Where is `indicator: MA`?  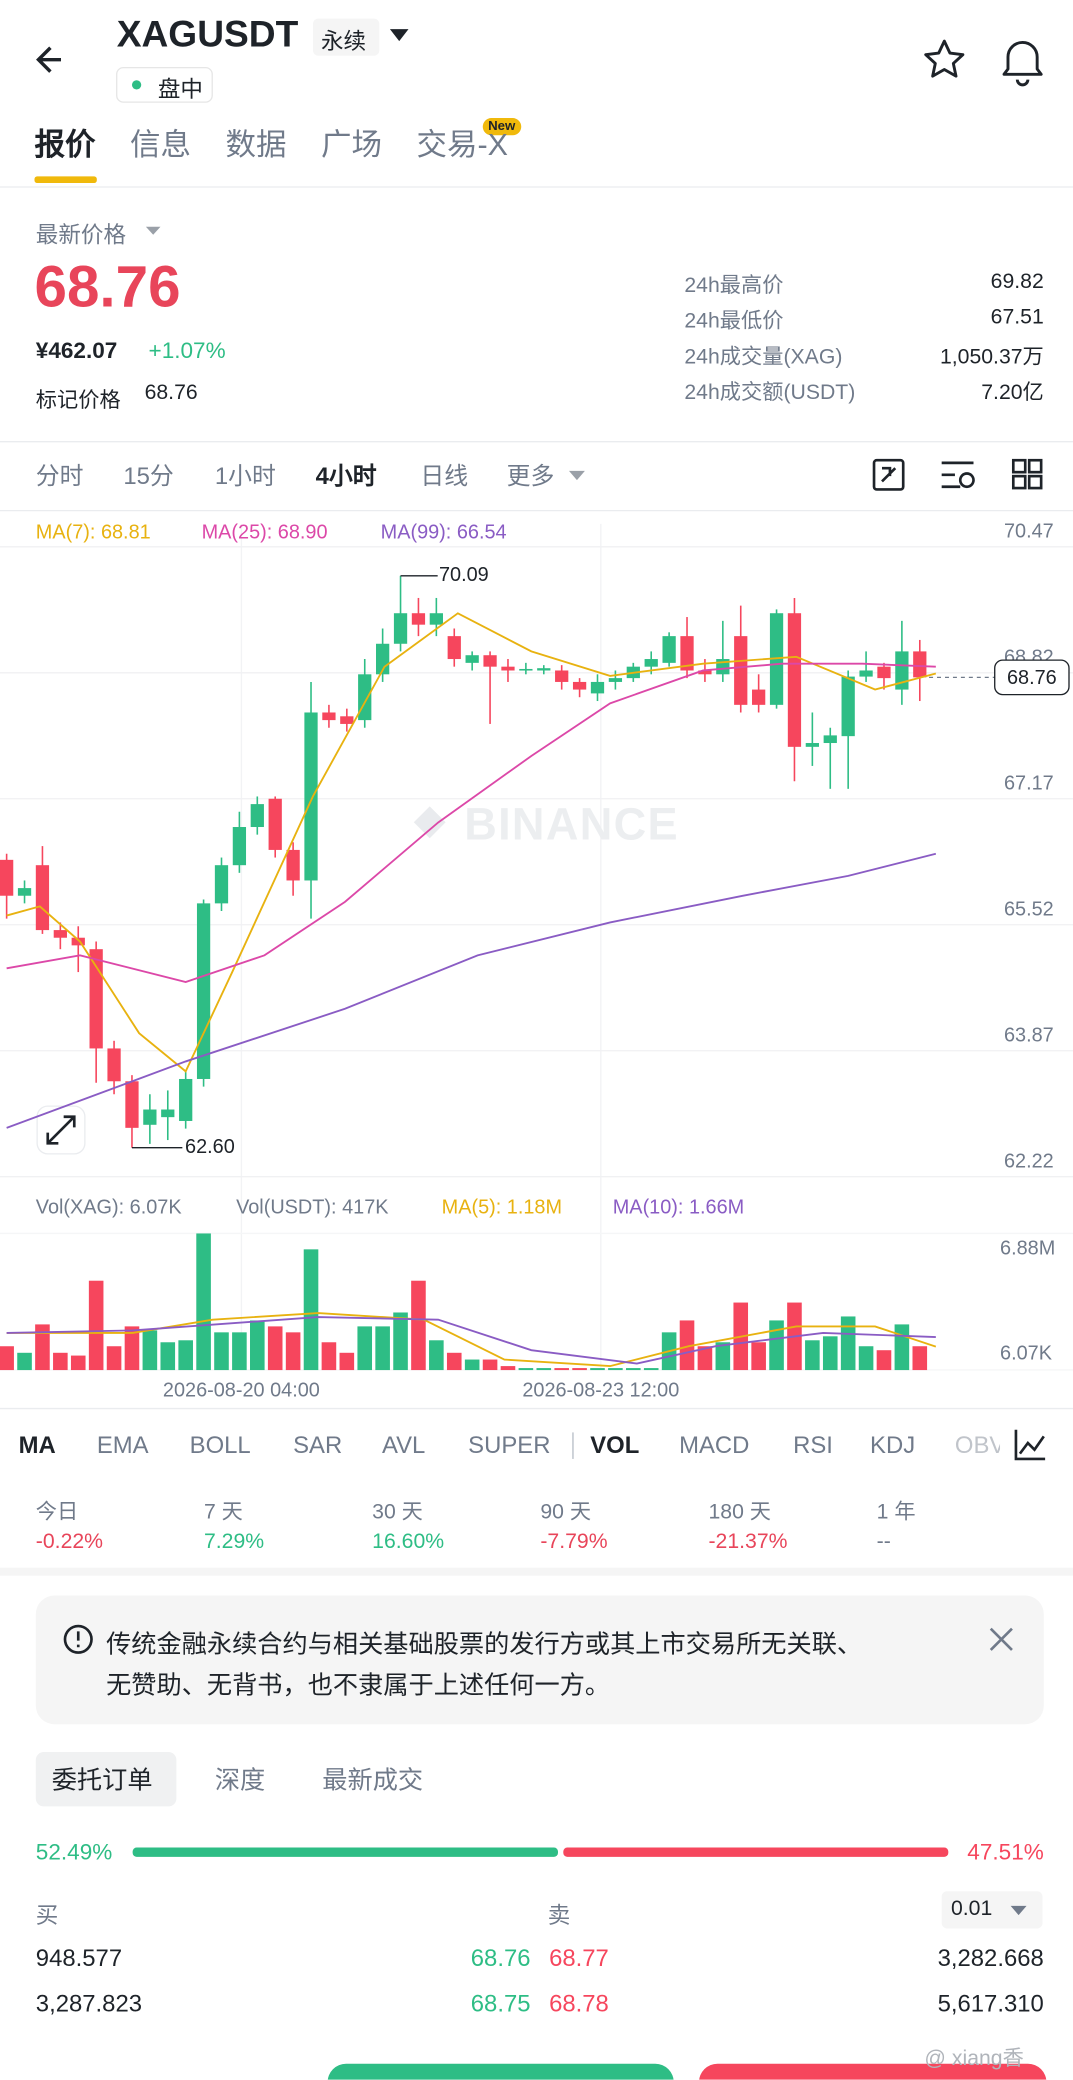
indicator: MA is located at coordinates (37, 1445).